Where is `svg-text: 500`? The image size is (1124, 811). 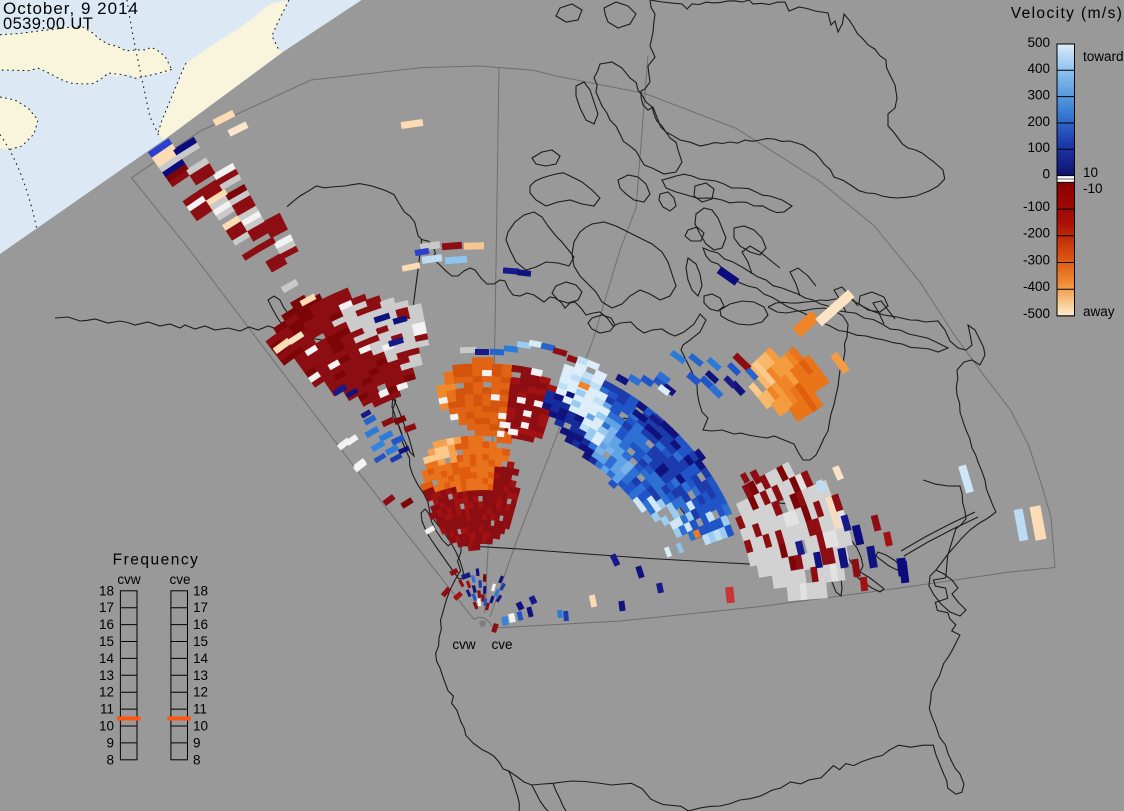
svg-text: 500 is located at coordinates (1038, 42).